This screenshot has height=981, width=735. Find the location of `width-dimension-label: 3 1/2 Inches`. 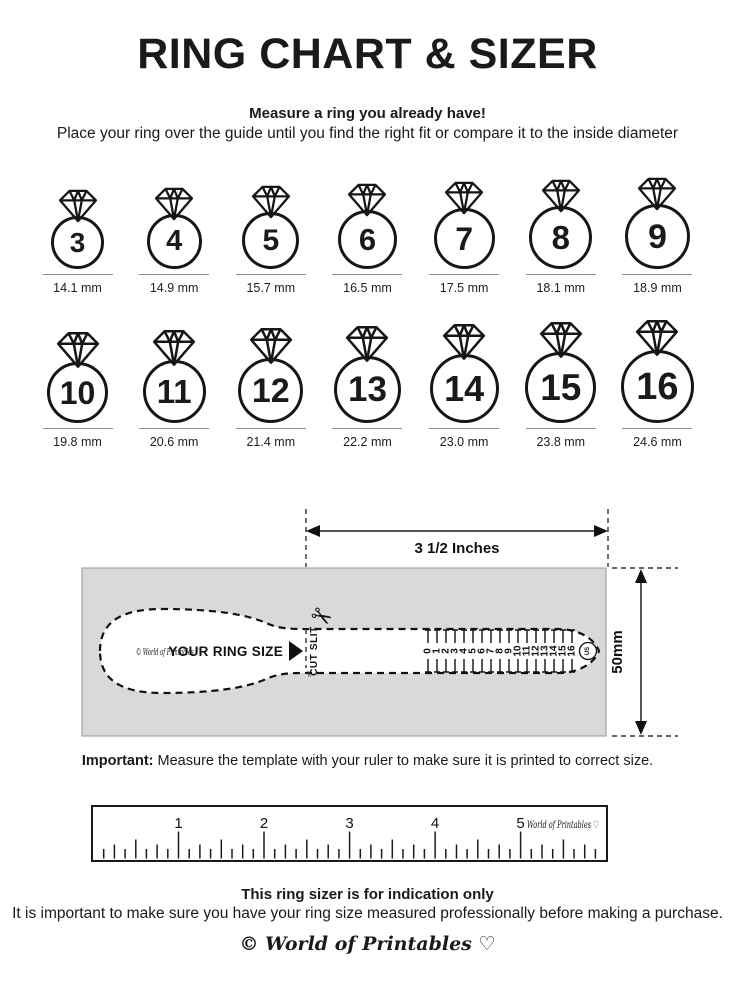

width-dimension-label: 3 1/2 Inches is located at coordinates (456, 548).